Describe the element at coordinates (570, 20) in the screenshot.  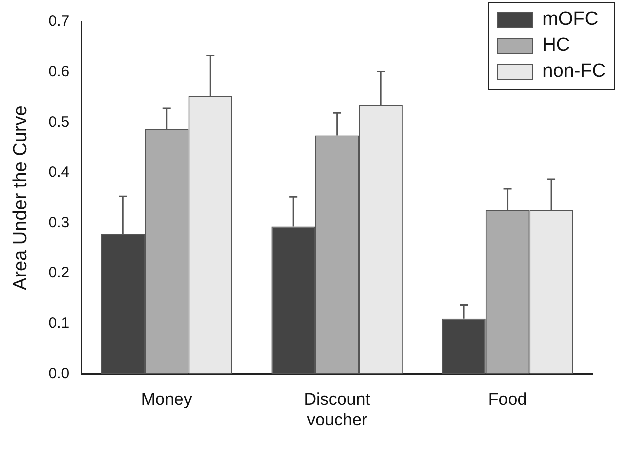
I see `legend-label: mOFC` at that location.